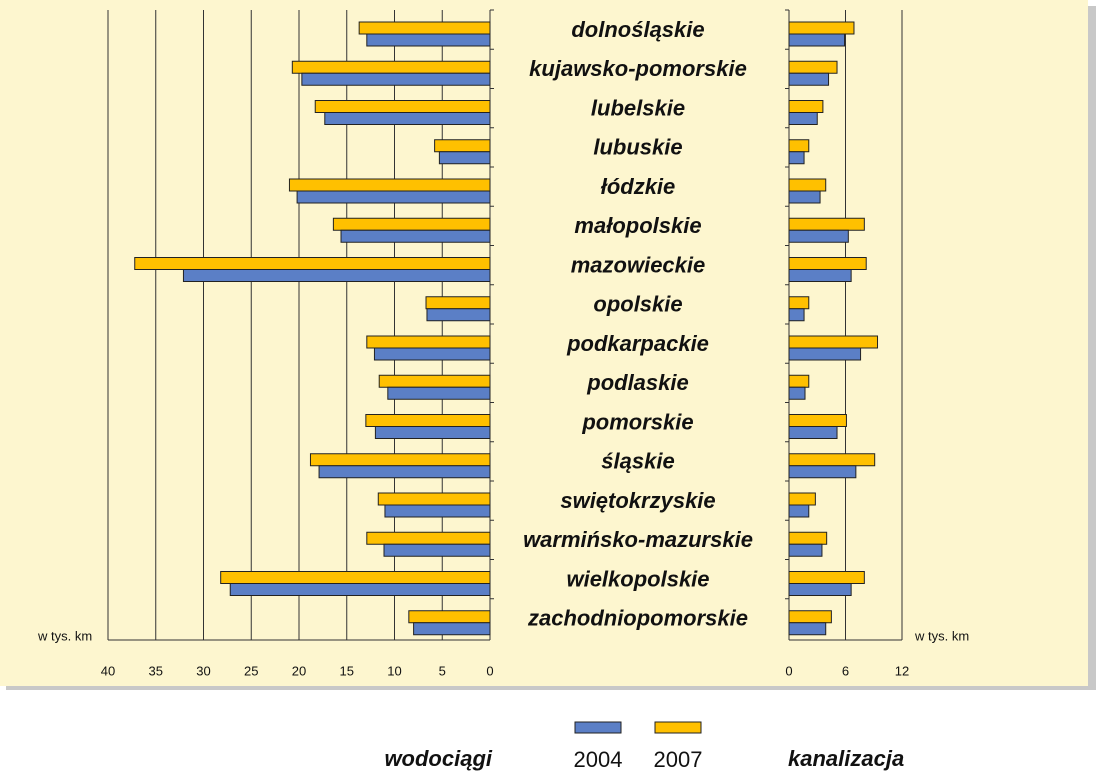  What do you see at coordinates (638, 539) in the screenshot?
I see `category-label: warmińsko-mazurskie` at bounding box center [638, 539].